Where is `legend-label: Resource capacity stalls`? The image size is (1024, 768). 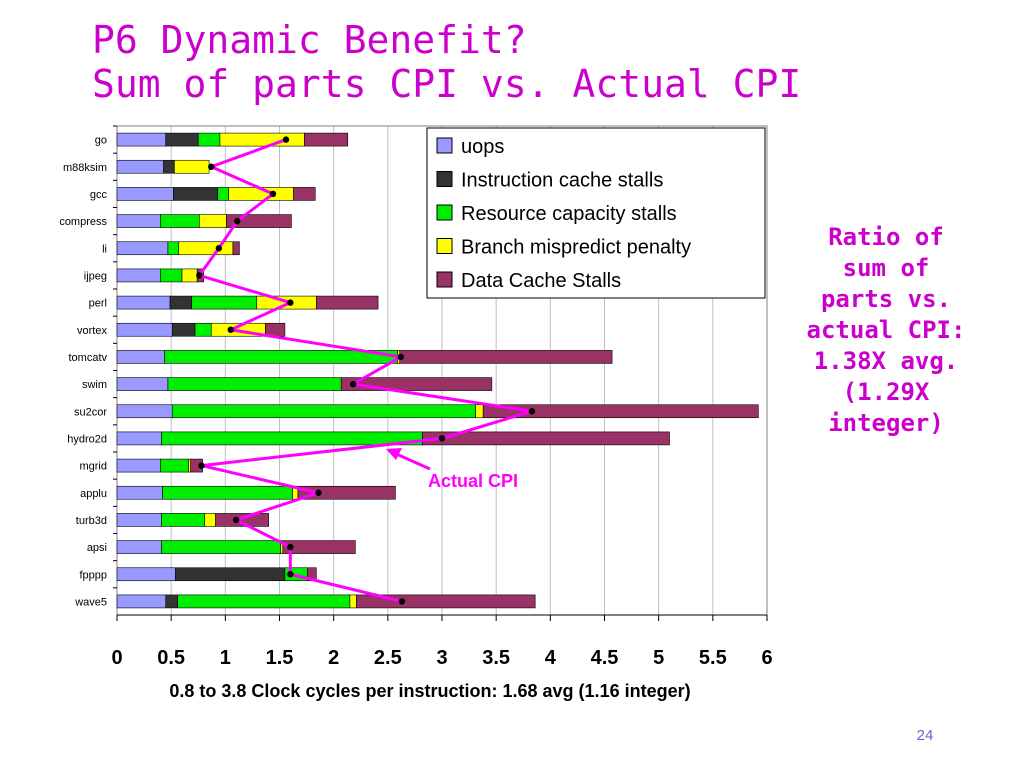
legend-label: Resource capacity stalls is located at coordinates (569, 214).